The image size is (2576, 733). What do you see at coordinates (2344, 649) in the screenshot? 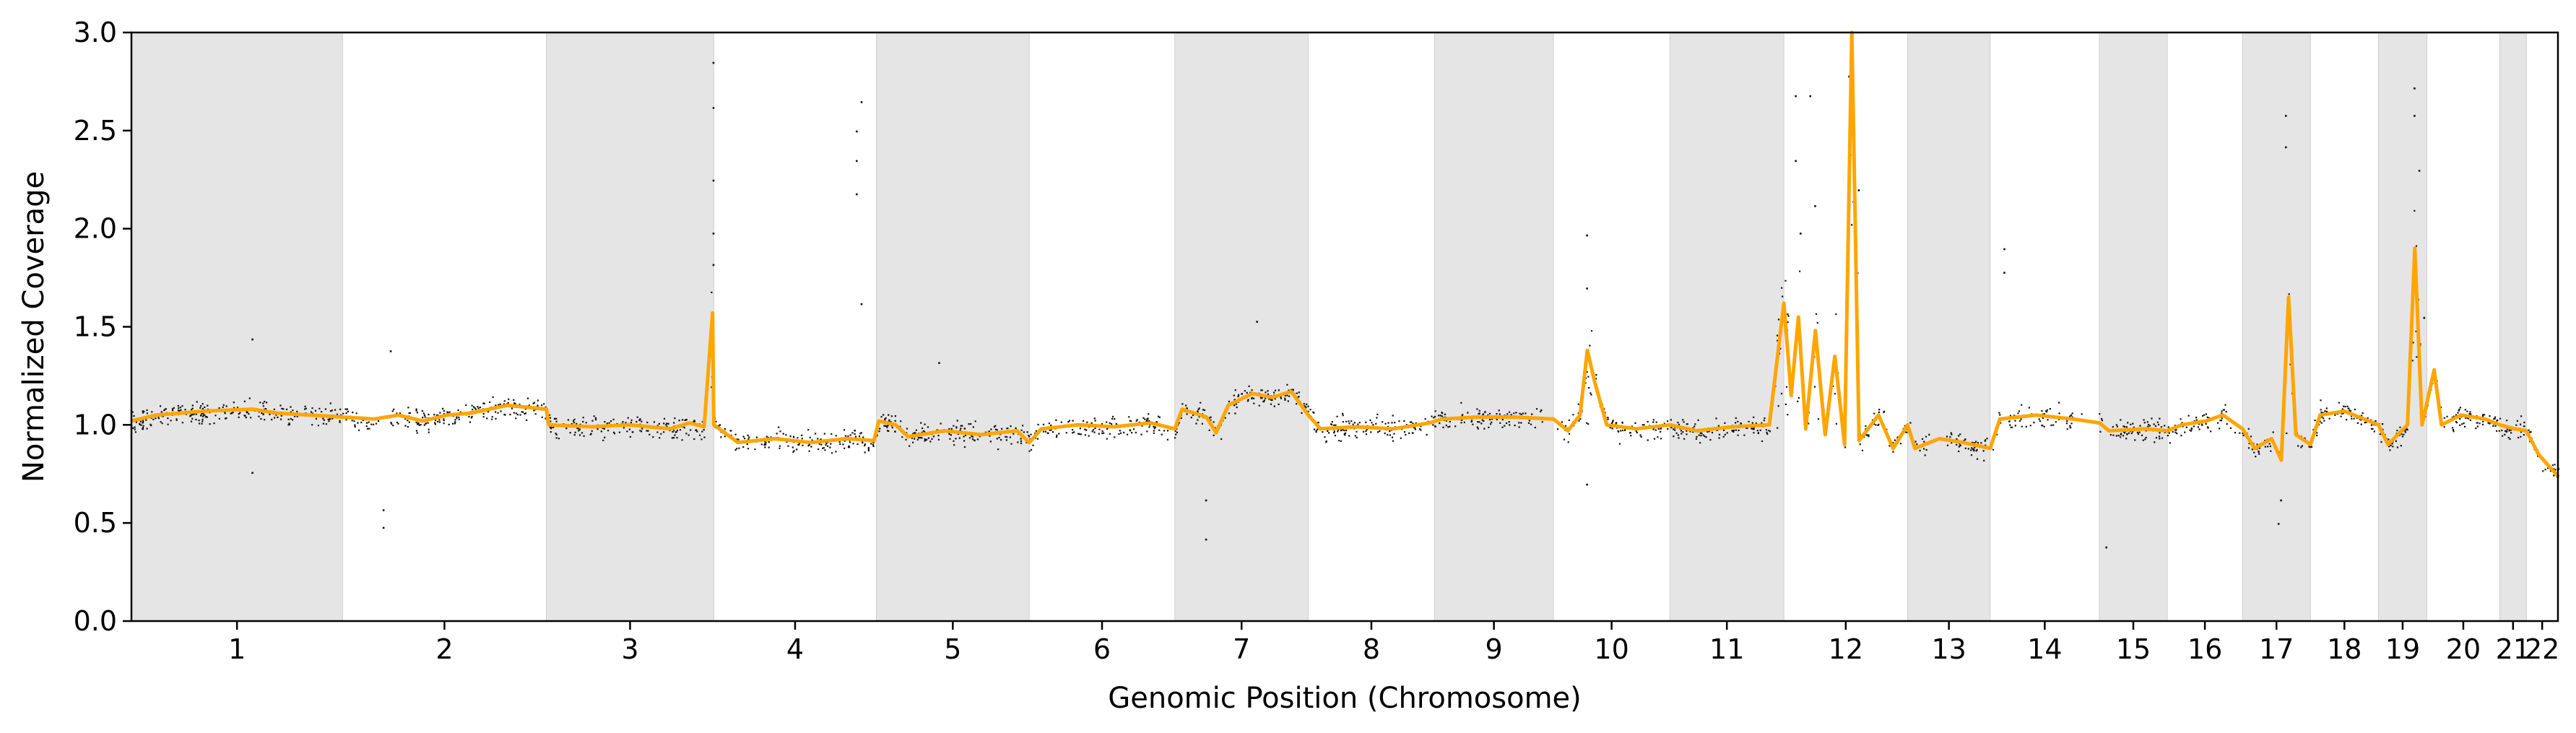
I see `x-tick-label-chr18: 18` at bounding box center [2344, 649].